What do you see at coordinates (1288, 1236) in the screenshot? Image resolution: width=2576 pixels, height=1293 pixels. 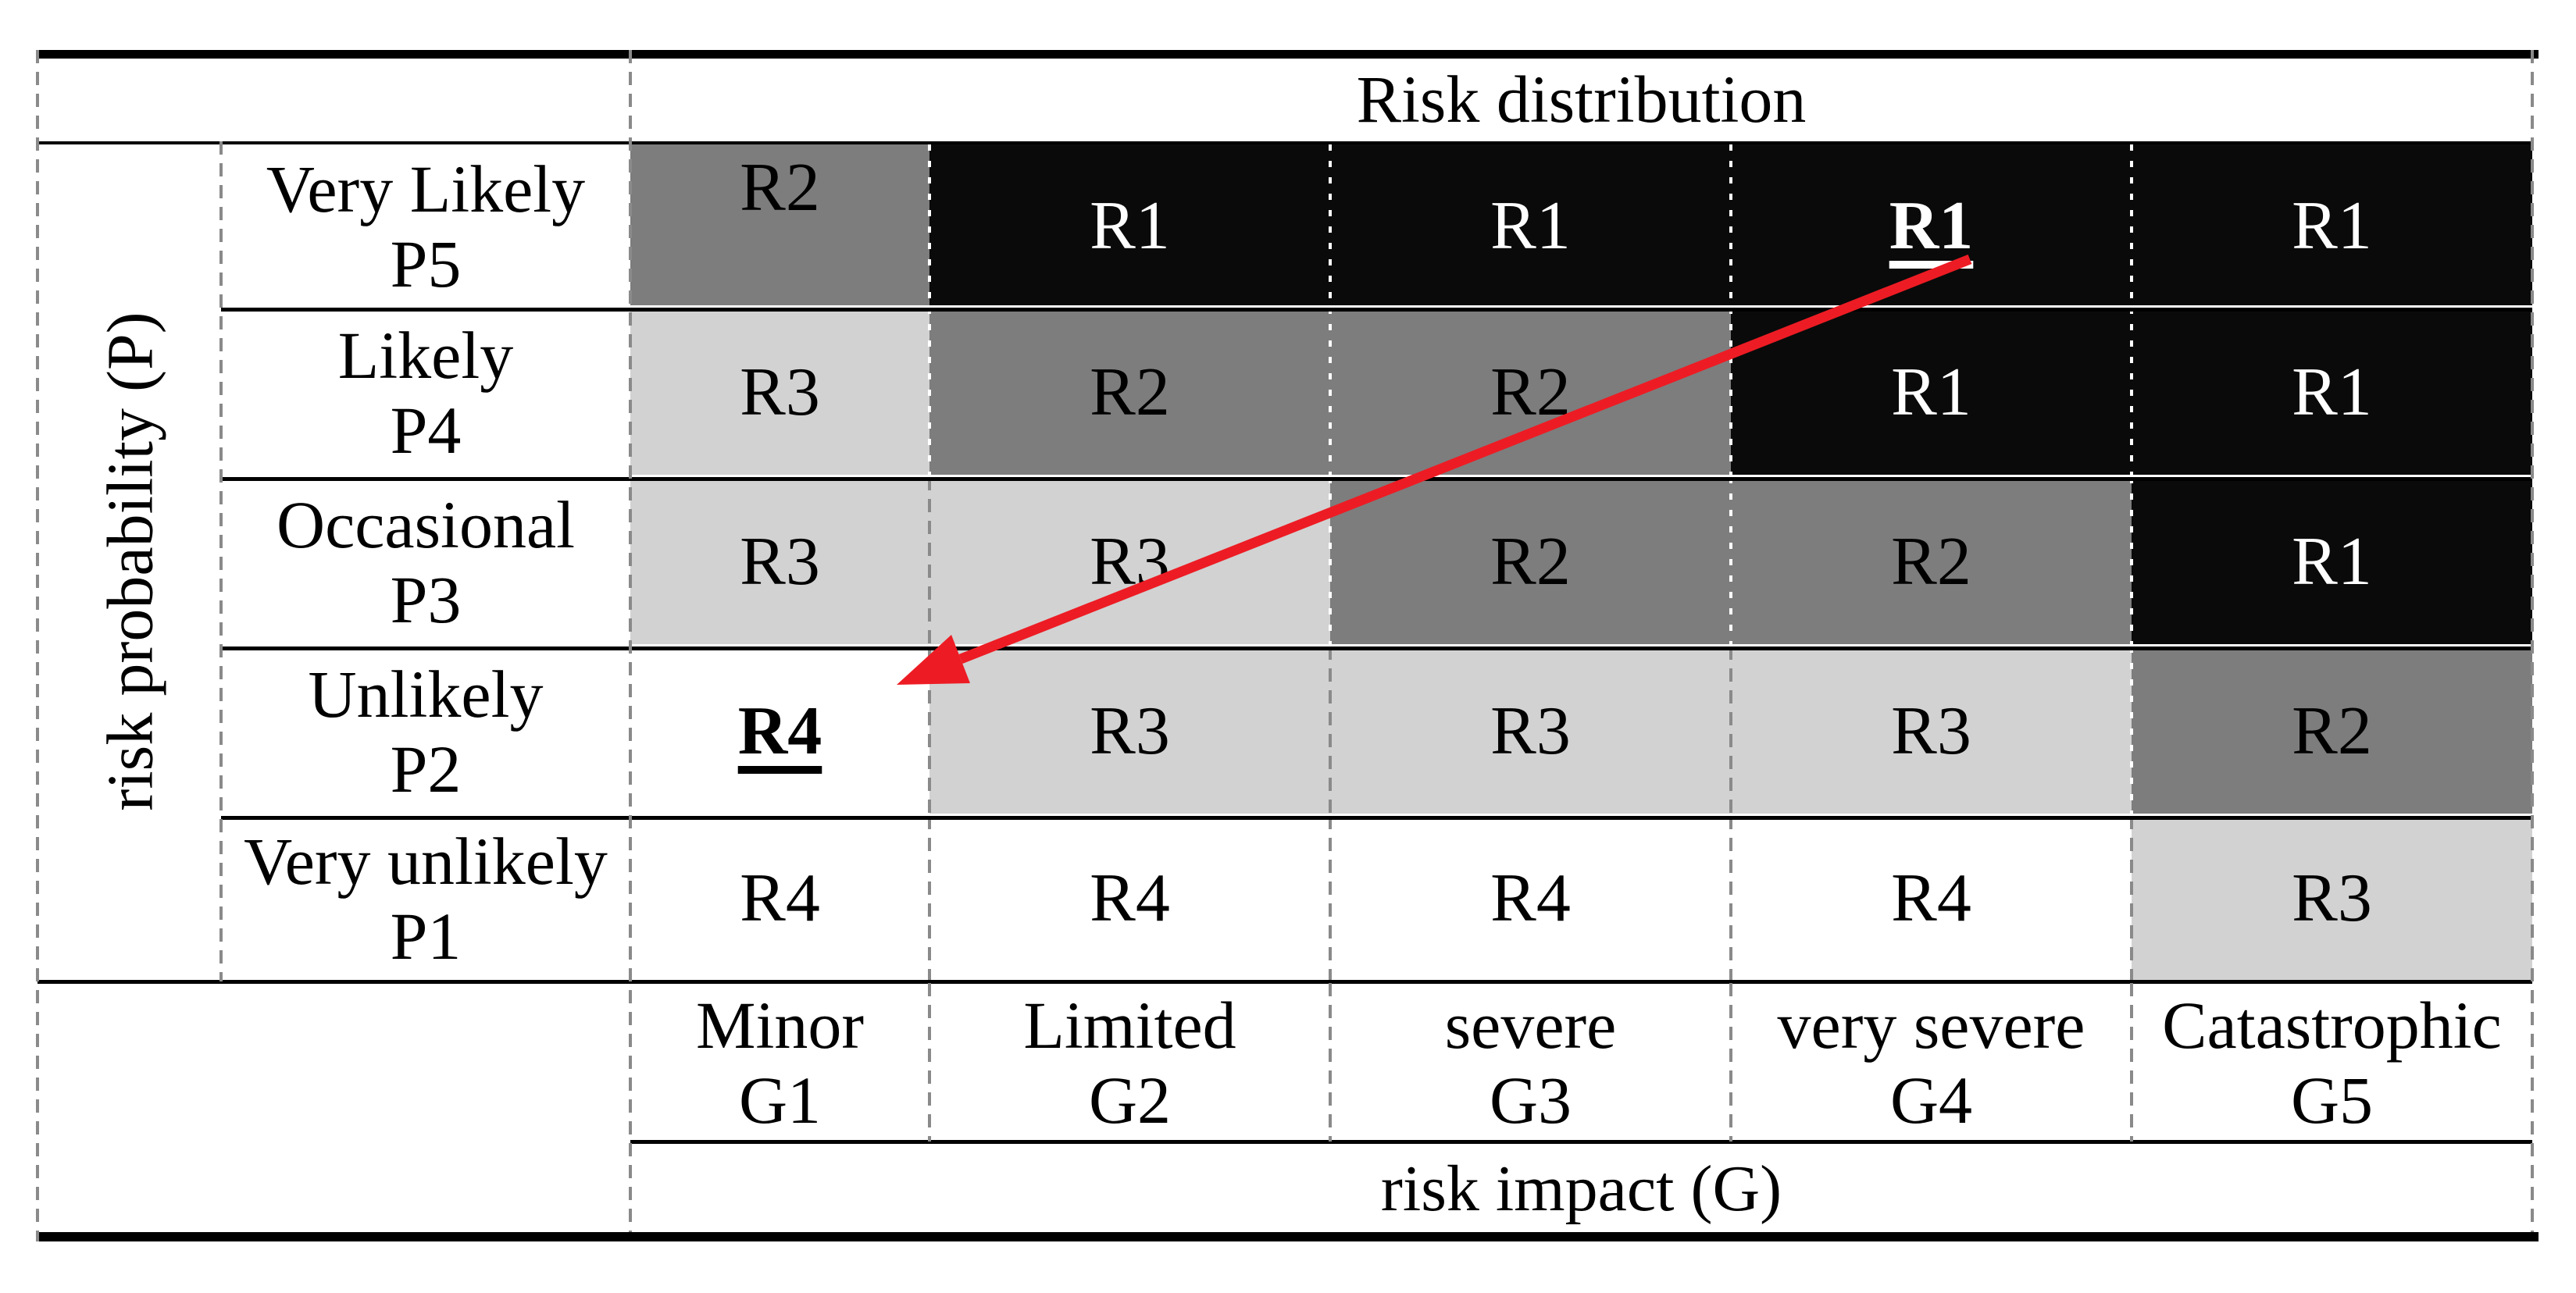 I see `outer-bottom-border` at bounding box center [1288, 1236].